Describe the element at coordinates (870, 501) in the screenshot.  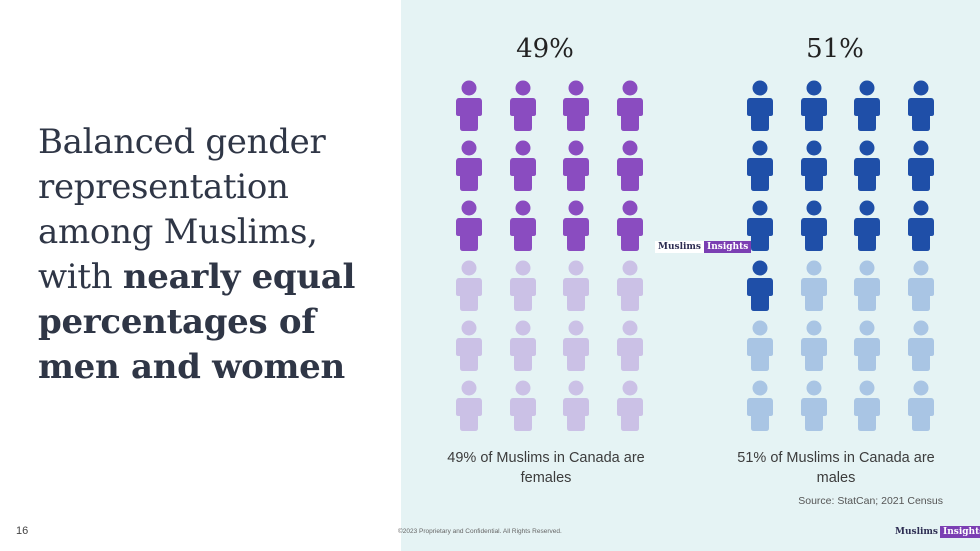
I see `source-note: Source: StatCan; 2021 Census` at that location.